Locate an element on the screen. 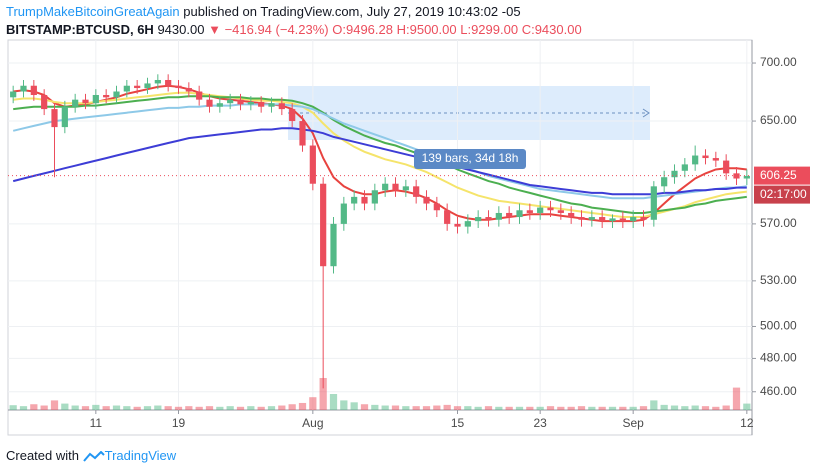  footer: Created with TradingView is located at coordinates (91, 455).